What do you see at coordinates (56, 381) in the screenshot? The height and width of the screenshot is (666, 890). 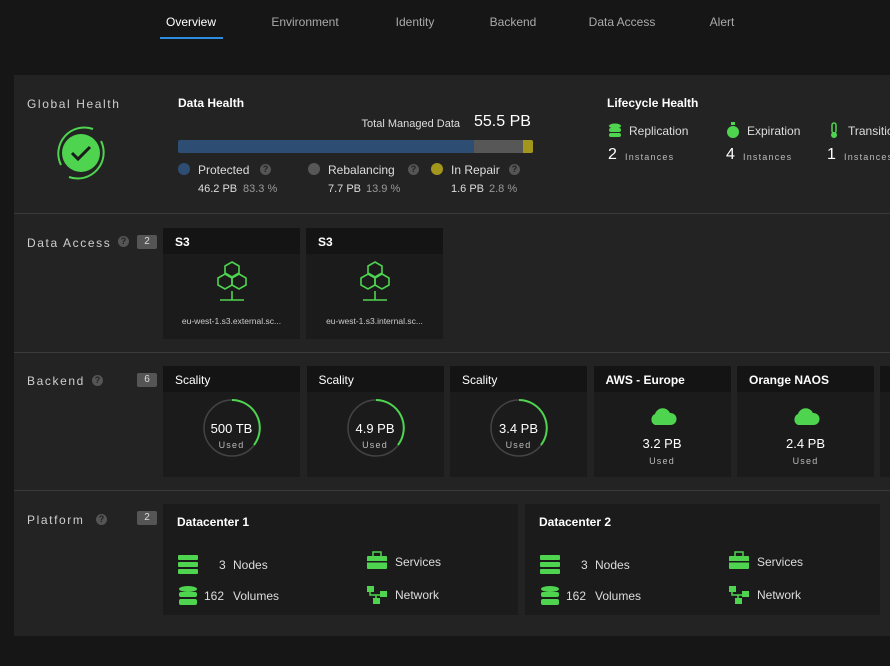 I see `row-label: Backend` at bounding box center [56, 381].